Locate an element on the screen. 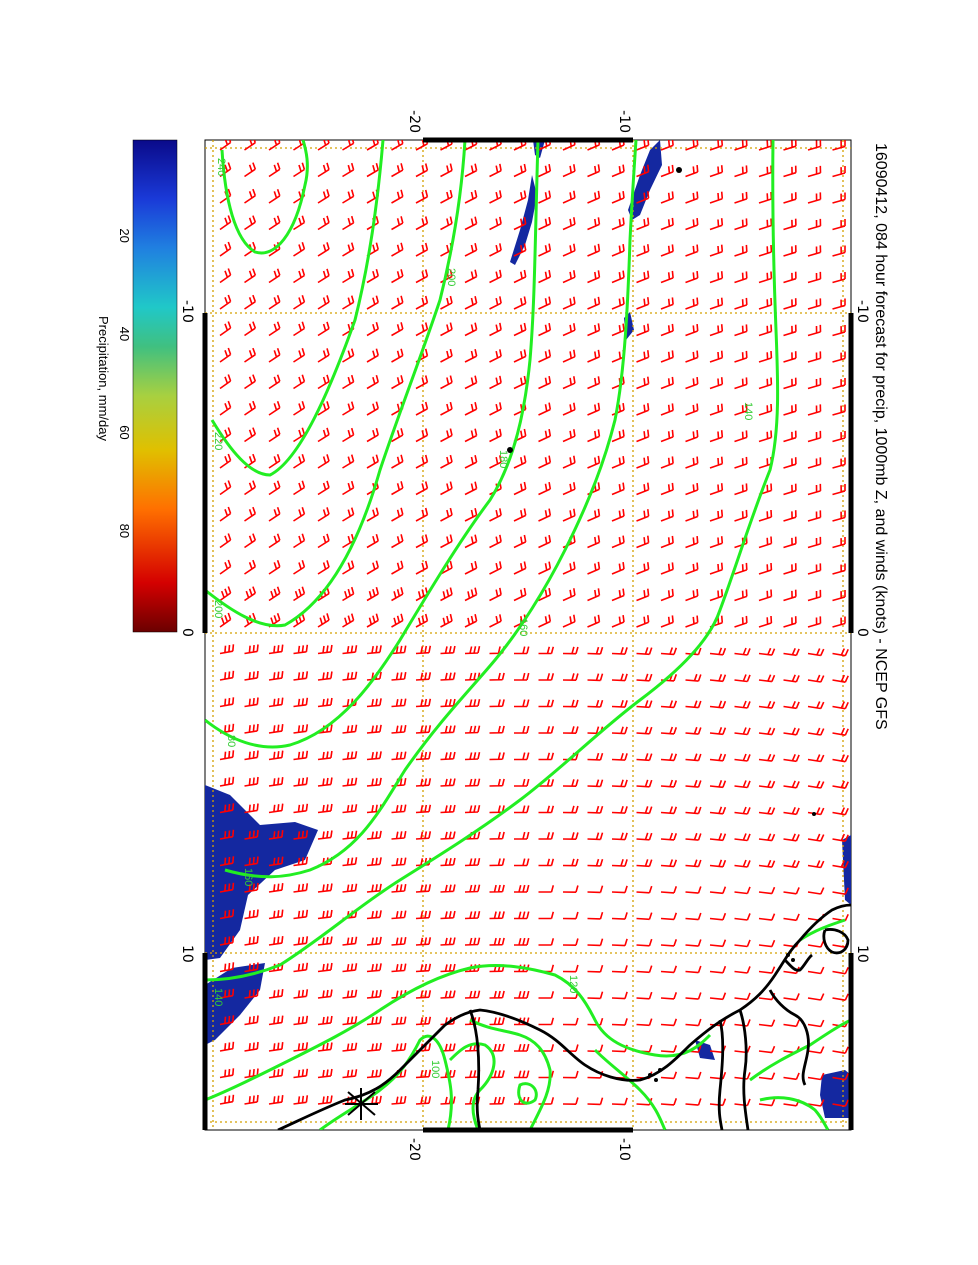  contour-label-200: 200 is located at coordinates (218, 609).